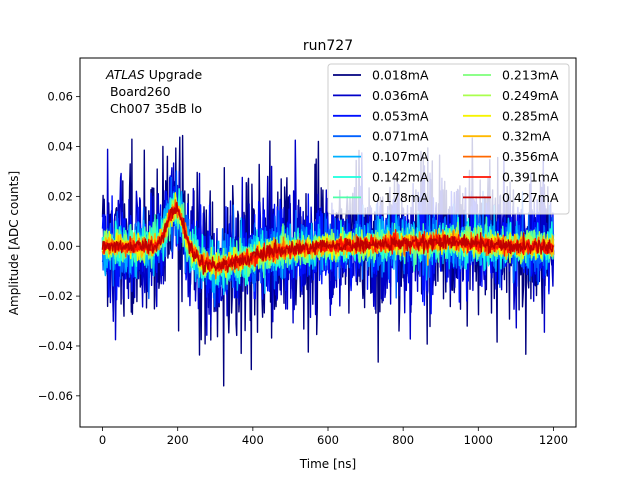  Describe the element at coordinates (400, 95) in the screenshot. I see `legend-label-1: 0.036mA` at that location.